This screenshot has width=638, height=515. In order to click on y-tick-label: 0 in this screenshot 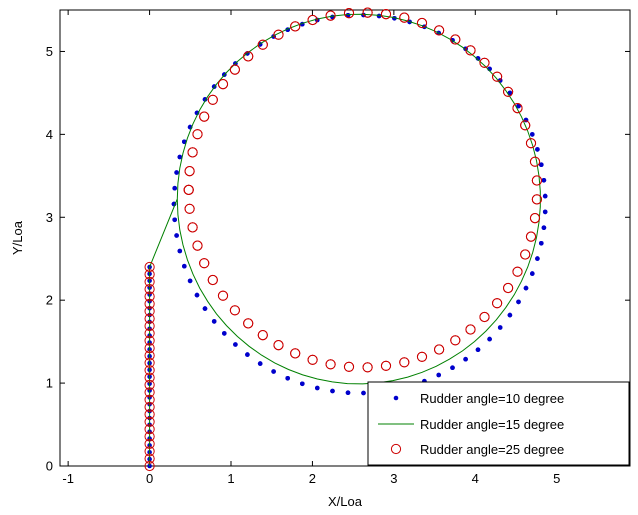, I will do `click(49, 466)`.